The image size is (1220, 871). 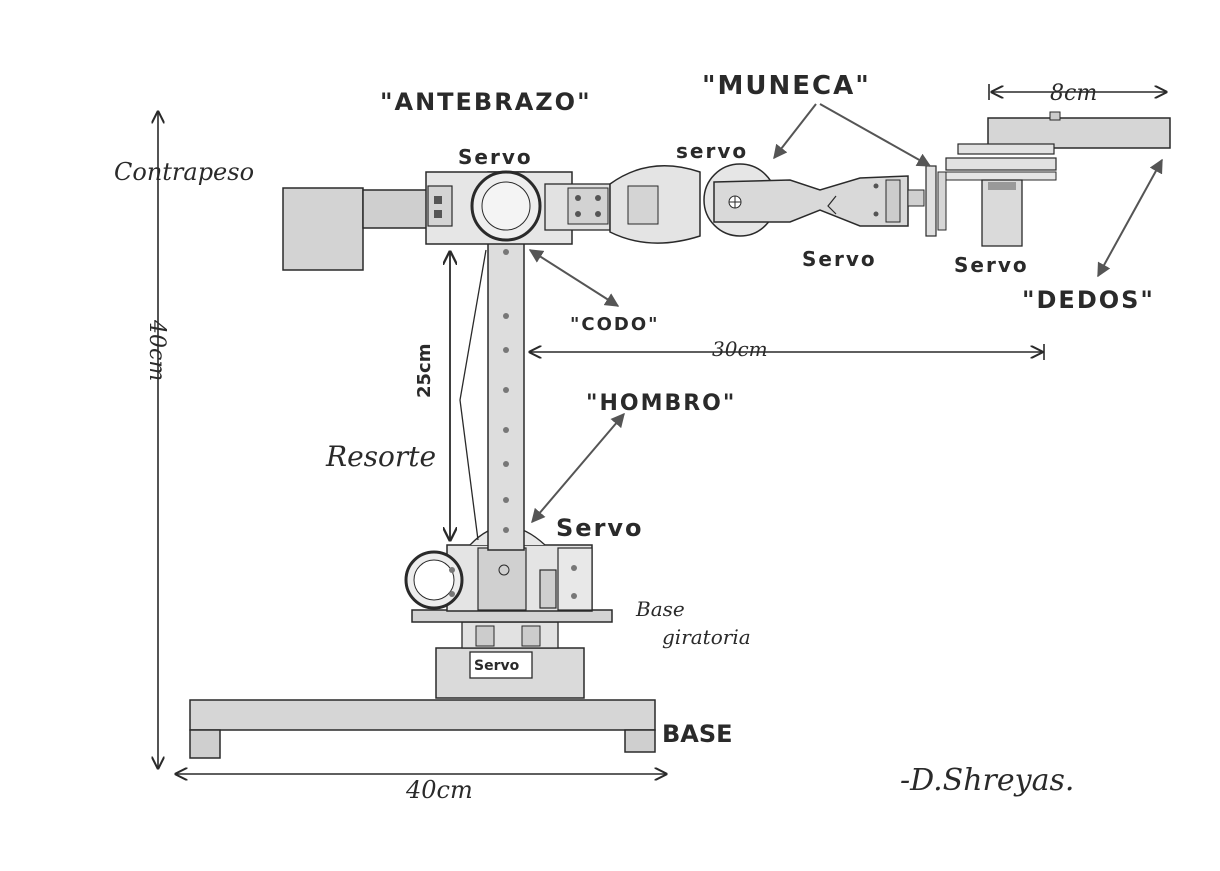 I want to click on wrist-assembly, so click(x=825, y=200).